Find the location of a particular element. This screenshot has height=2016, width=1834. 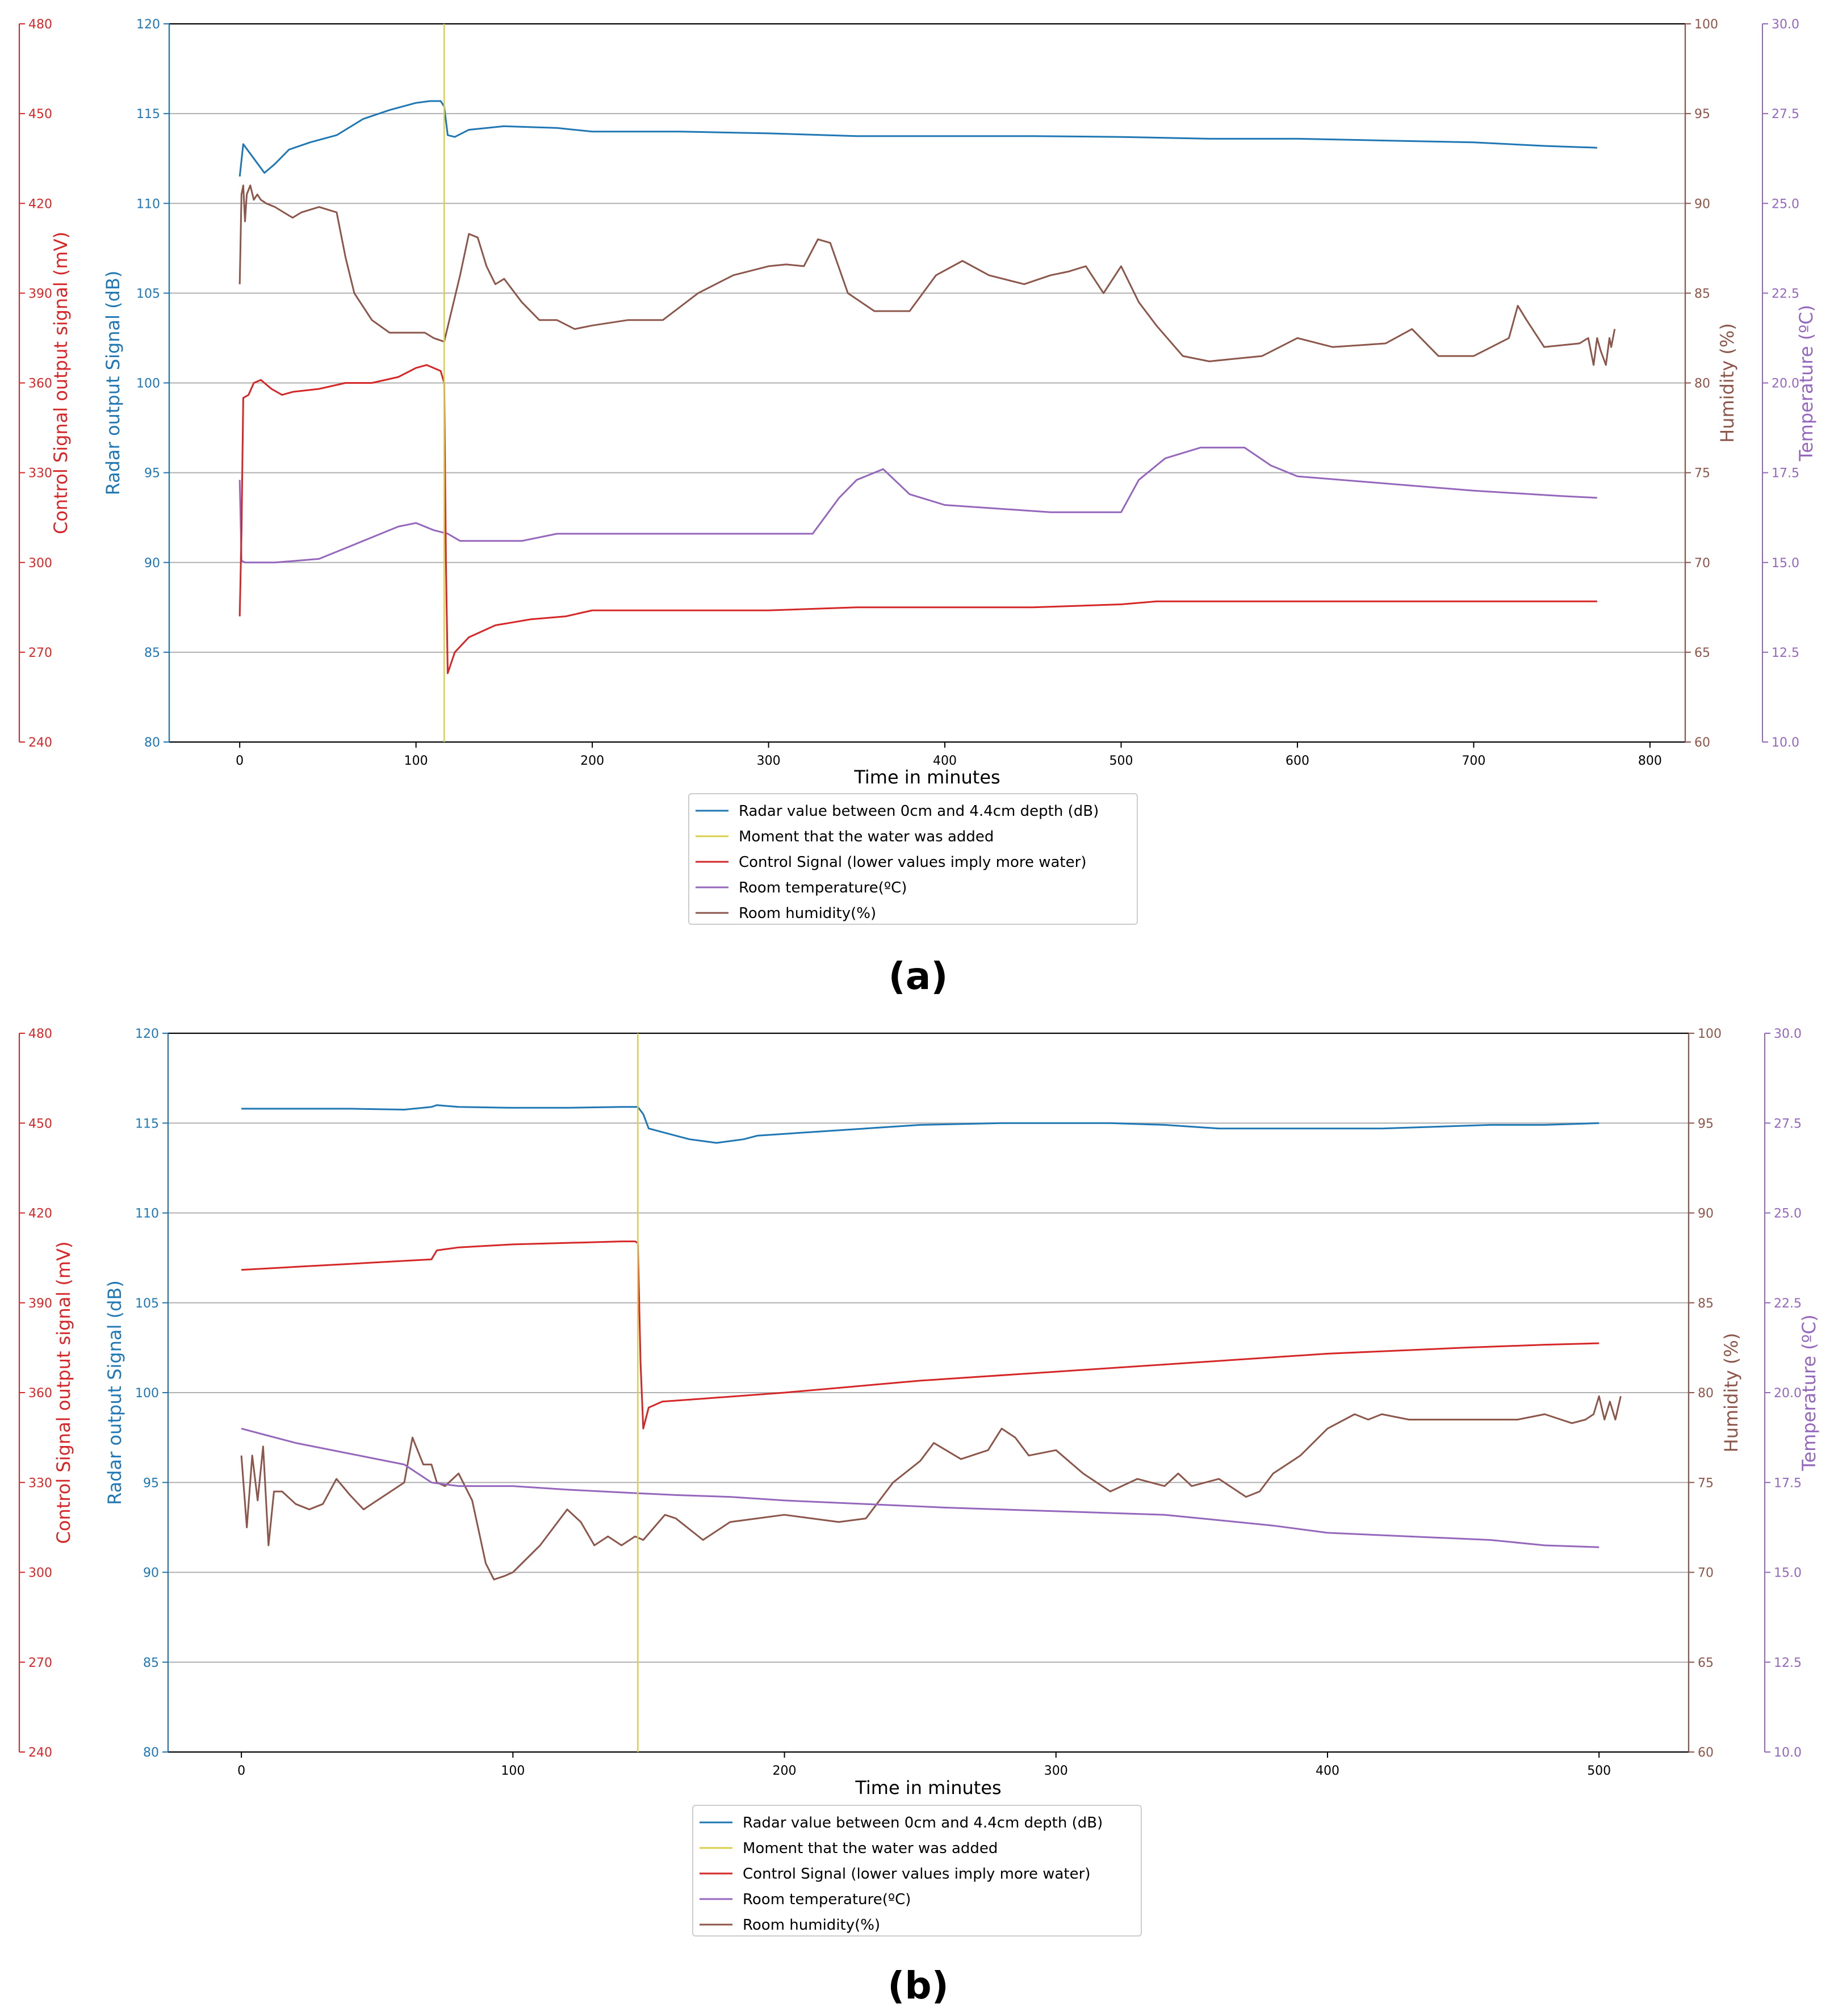

x-tick-label: 700 is located at coordinates (1473, 761).